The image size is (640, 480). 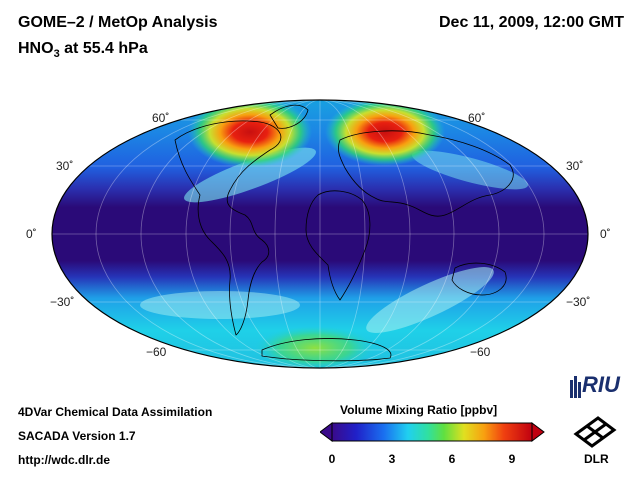 What do you see at coordinates (326, 432) in the screenshot?
I see `colorbar-low-arrow` at bounding box center [326, 432].